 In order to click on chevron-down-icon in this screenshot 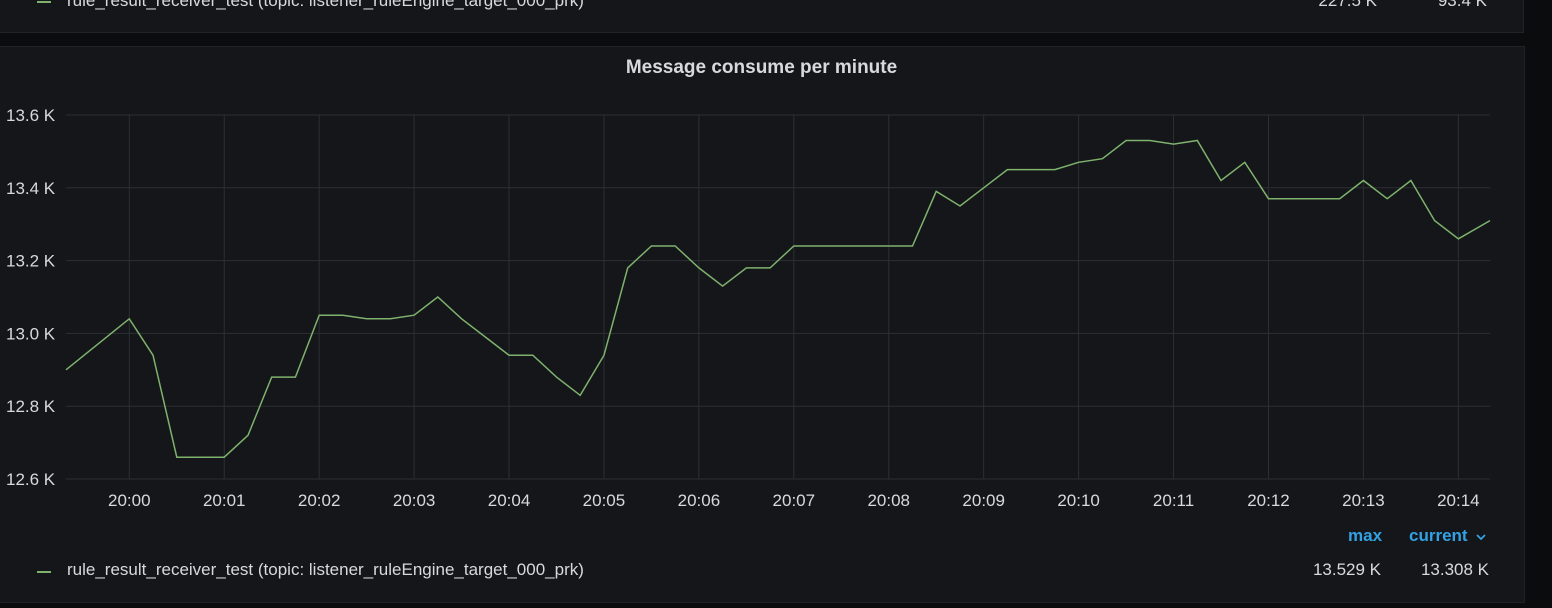, I will do `click(1481, 536)`.